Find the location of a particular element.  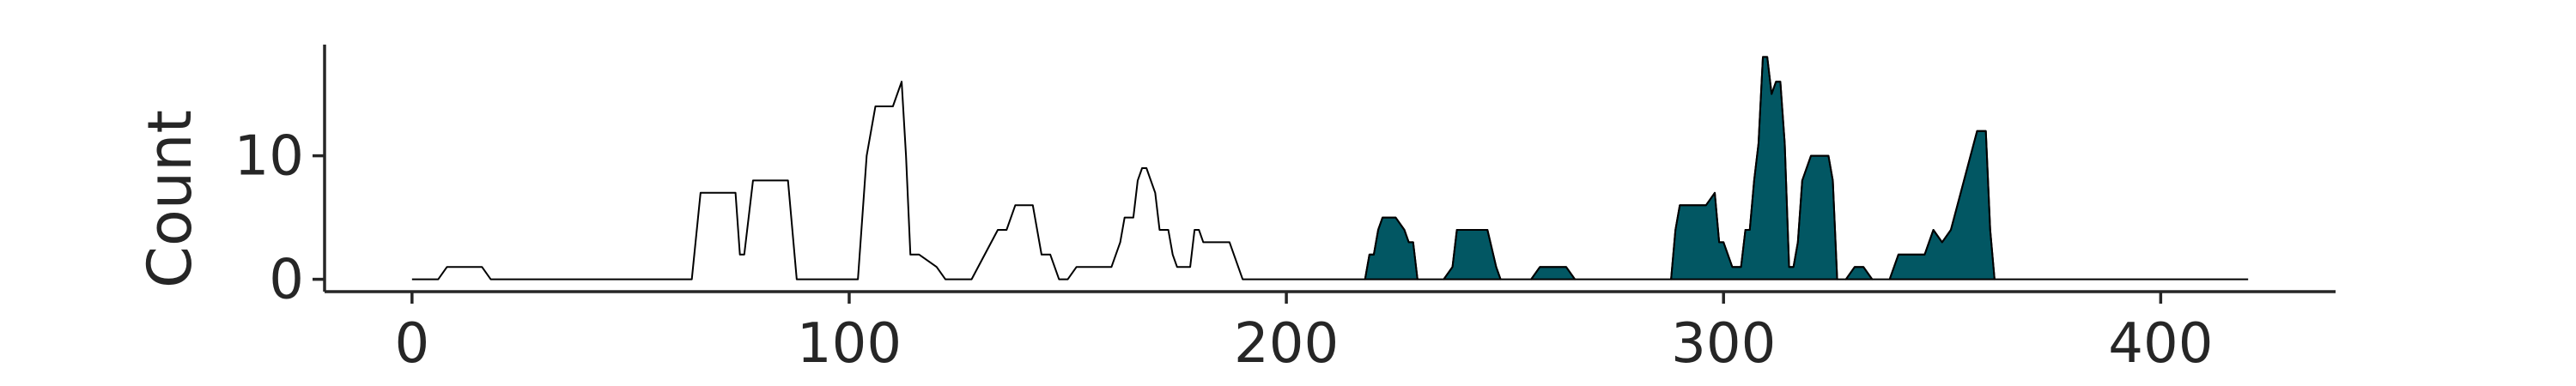

x-tick-label: 200 is located at coordinates (1287, 344).